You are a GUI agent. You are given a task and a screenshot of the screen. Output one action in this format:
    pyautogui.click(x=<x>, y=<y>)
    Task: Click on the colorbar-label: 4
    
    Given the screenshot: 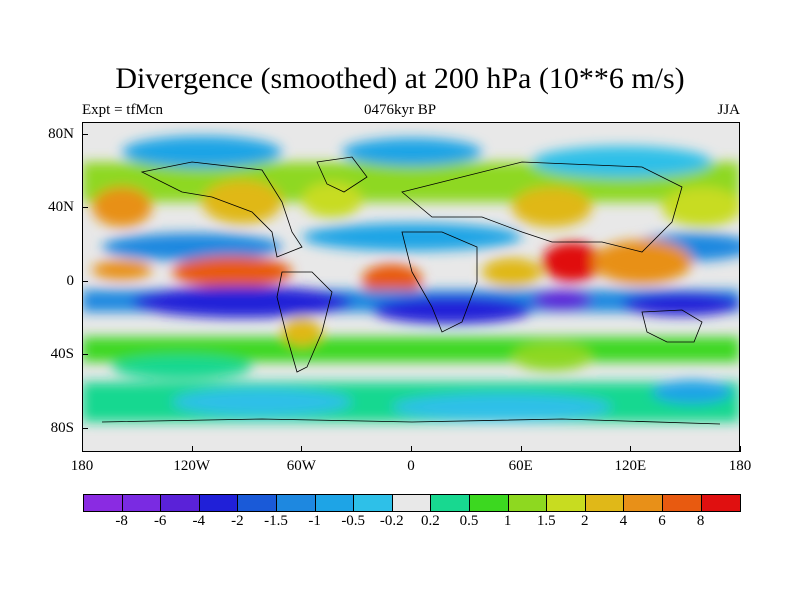 What is the action you would take?
    pyautogui.click(x=623, y=521)
    